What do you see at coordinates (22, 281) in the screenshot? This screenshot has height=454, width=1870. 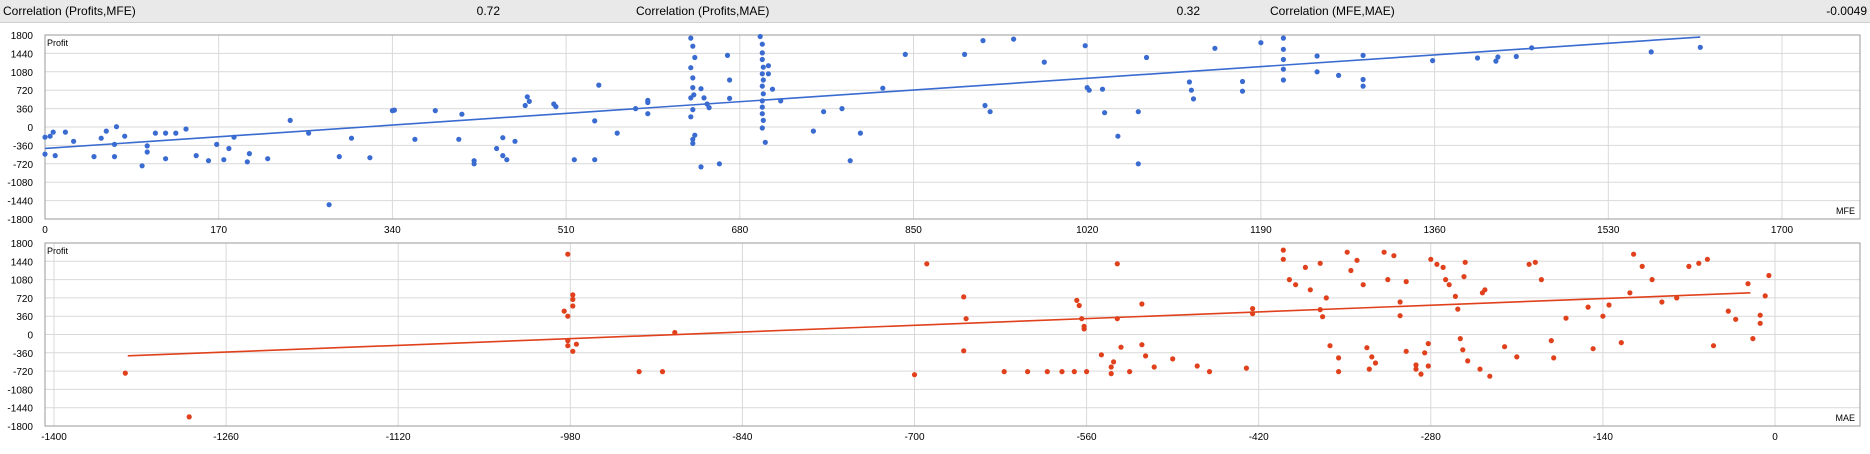 I see `y-tick-label: 1080` at bounding box center [22, 281].